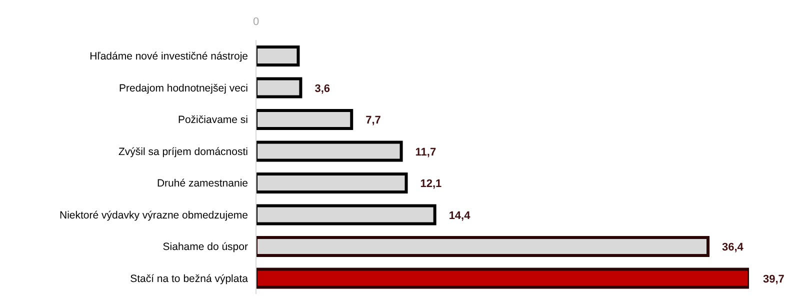 The width and height of the screenshot is (802, 307). What do you see at coordinates (733, 248) in the screenshot?
I see `data-label: 36,4` at bounding box center [733, 248].